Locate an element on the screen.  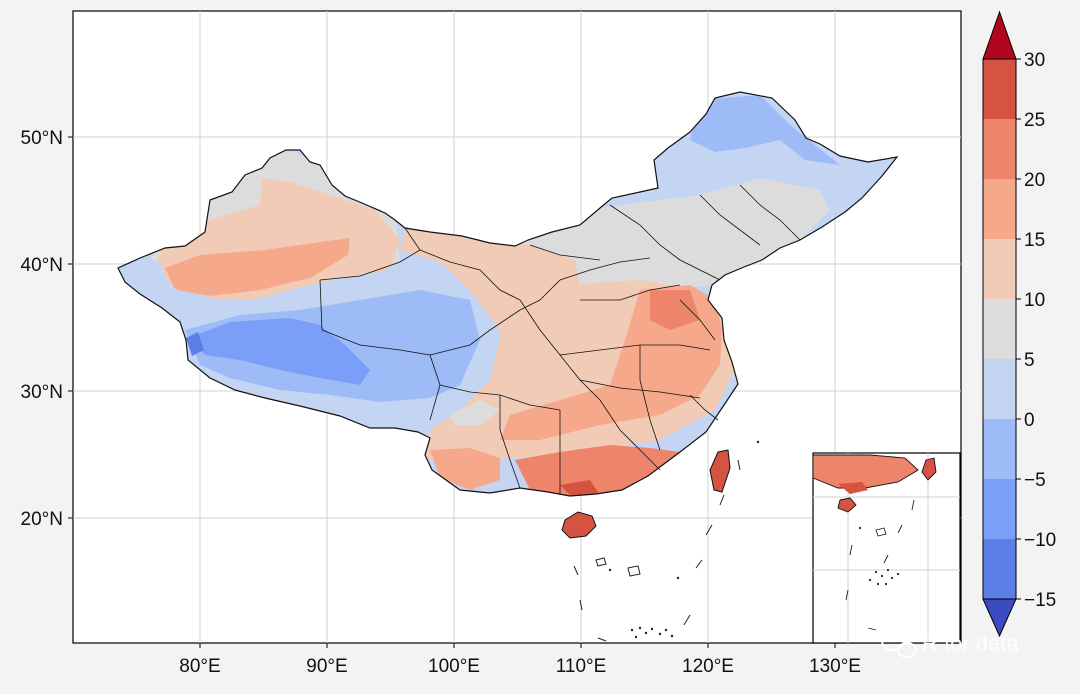
colorbar-extend-max is located at coordinates (999, 35).